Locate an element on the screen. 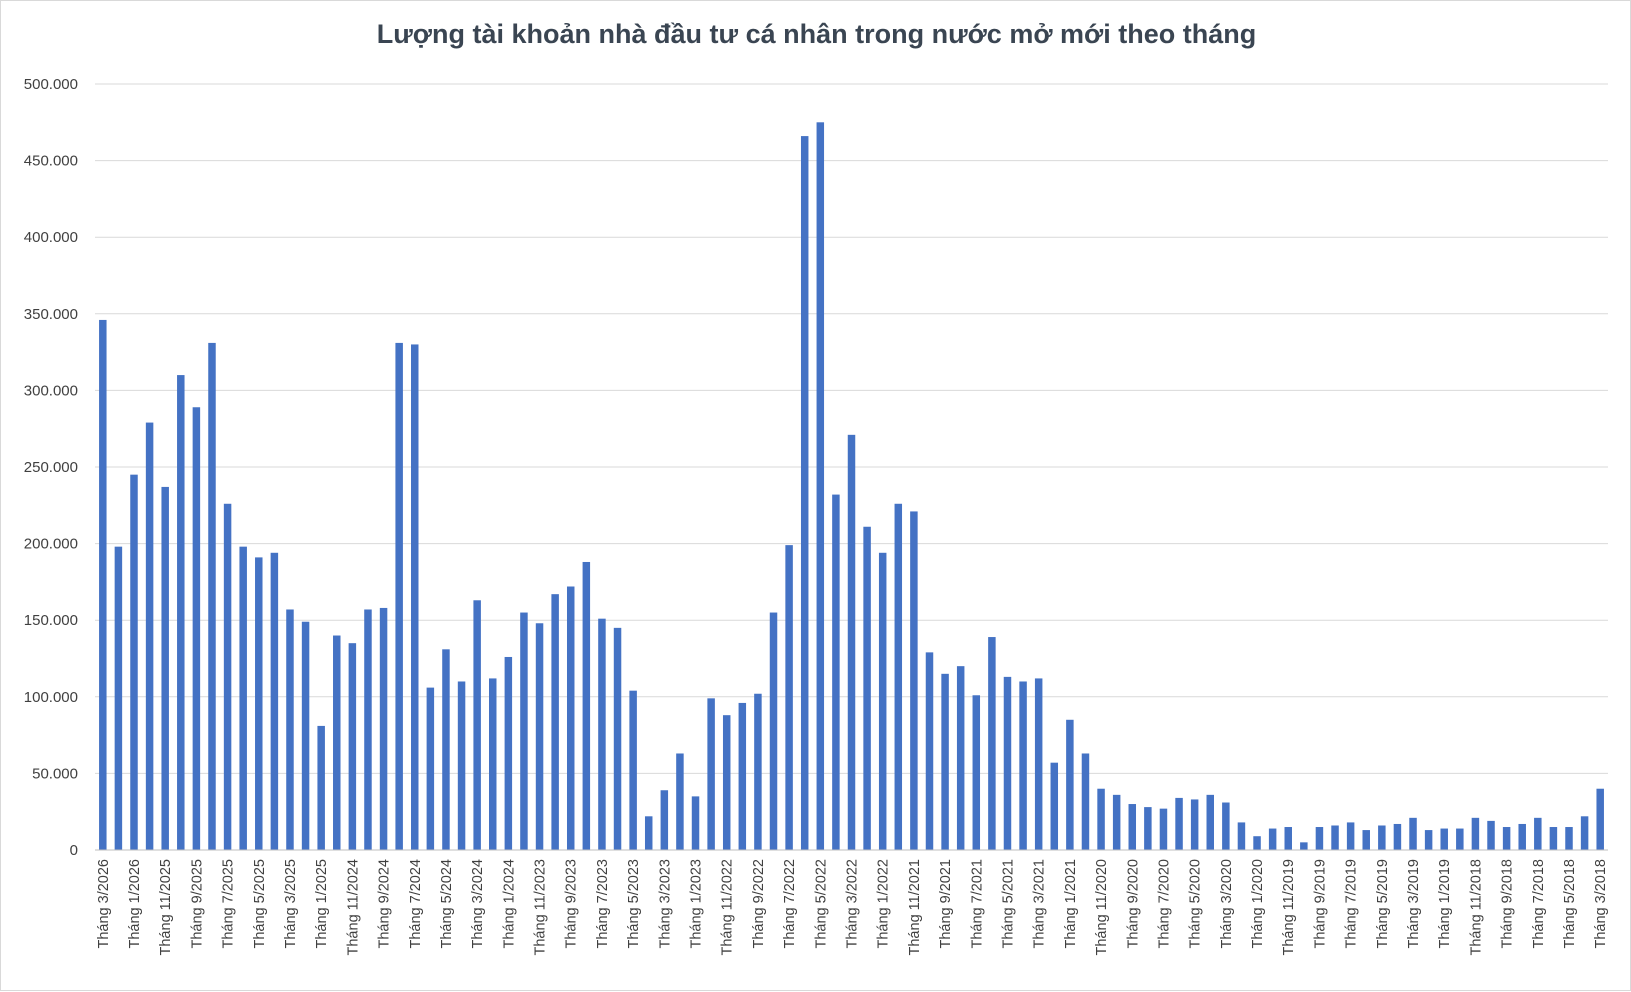 The width and height of the screenshot is (1631, 992). y-tick-label: 250.000 is located at coordinates (51, 467).